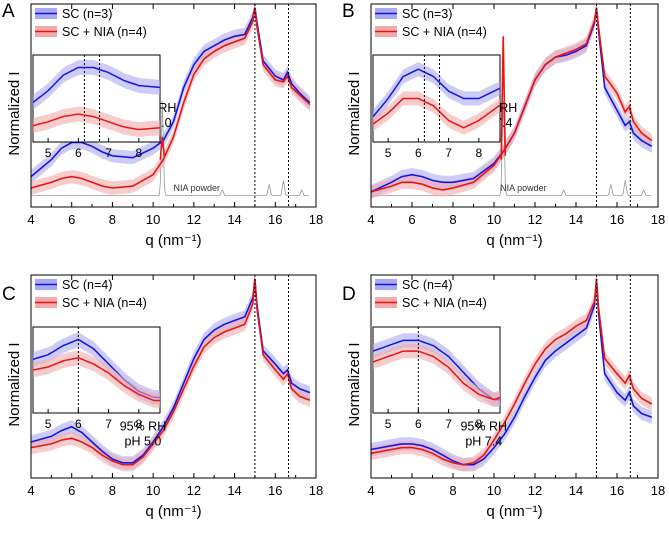 This screenshot has height=537, width=669. I want to click on panel-letter: B, so click(348, 11).